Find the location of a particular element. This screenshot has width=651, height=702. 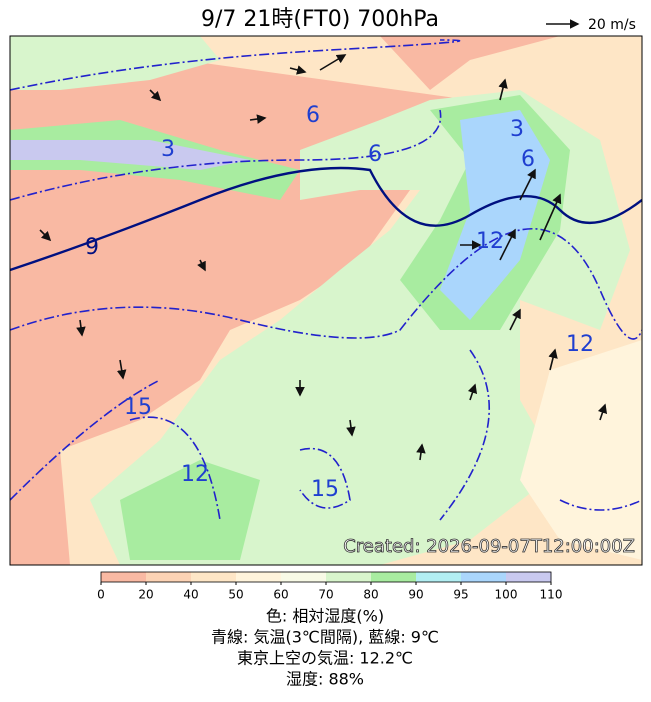

colorbar-tick-label: 60 is located at coordinates (280, 595).